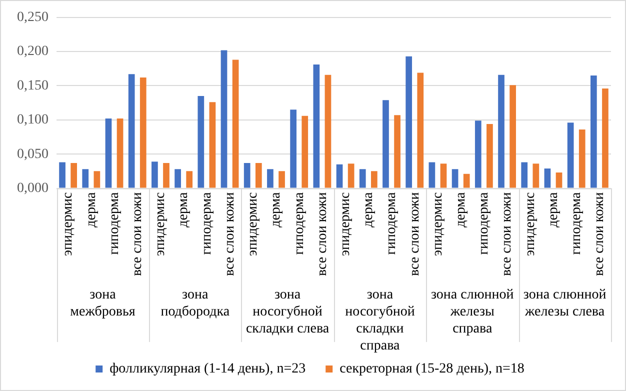 This screenshot has height=391, width=626. I want to click on text: зона слюнной железы справа, so click(472, 312).